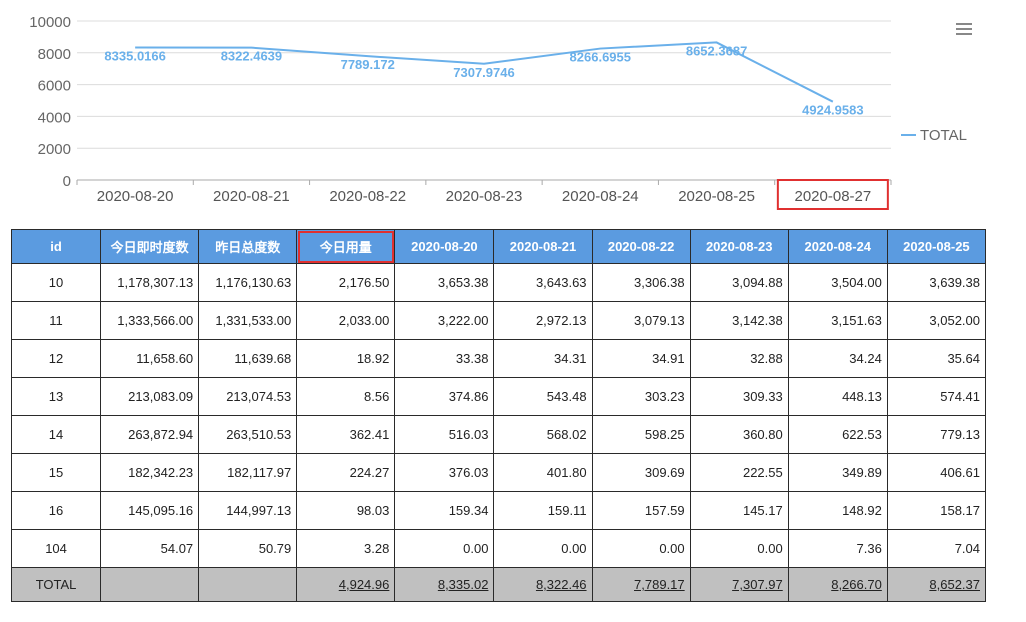 Image resolution: width=1026 pixels, height=622 pixels. Describe the element at coordinates (739, 246) in the screenshot. I see `column-header: 2020-08-23` at that location.